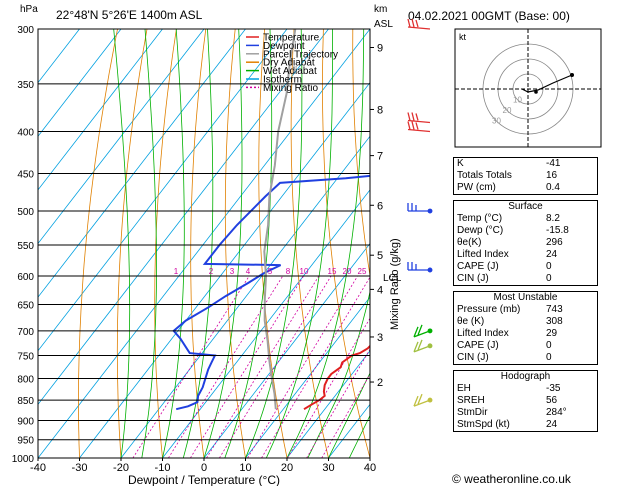 The width and height of the screenshot is (629, 486). What do you see at coordinates (25, 401) in the screenshot?
I see `pressure-tick-label: 850` at bounding box center [25, 401].